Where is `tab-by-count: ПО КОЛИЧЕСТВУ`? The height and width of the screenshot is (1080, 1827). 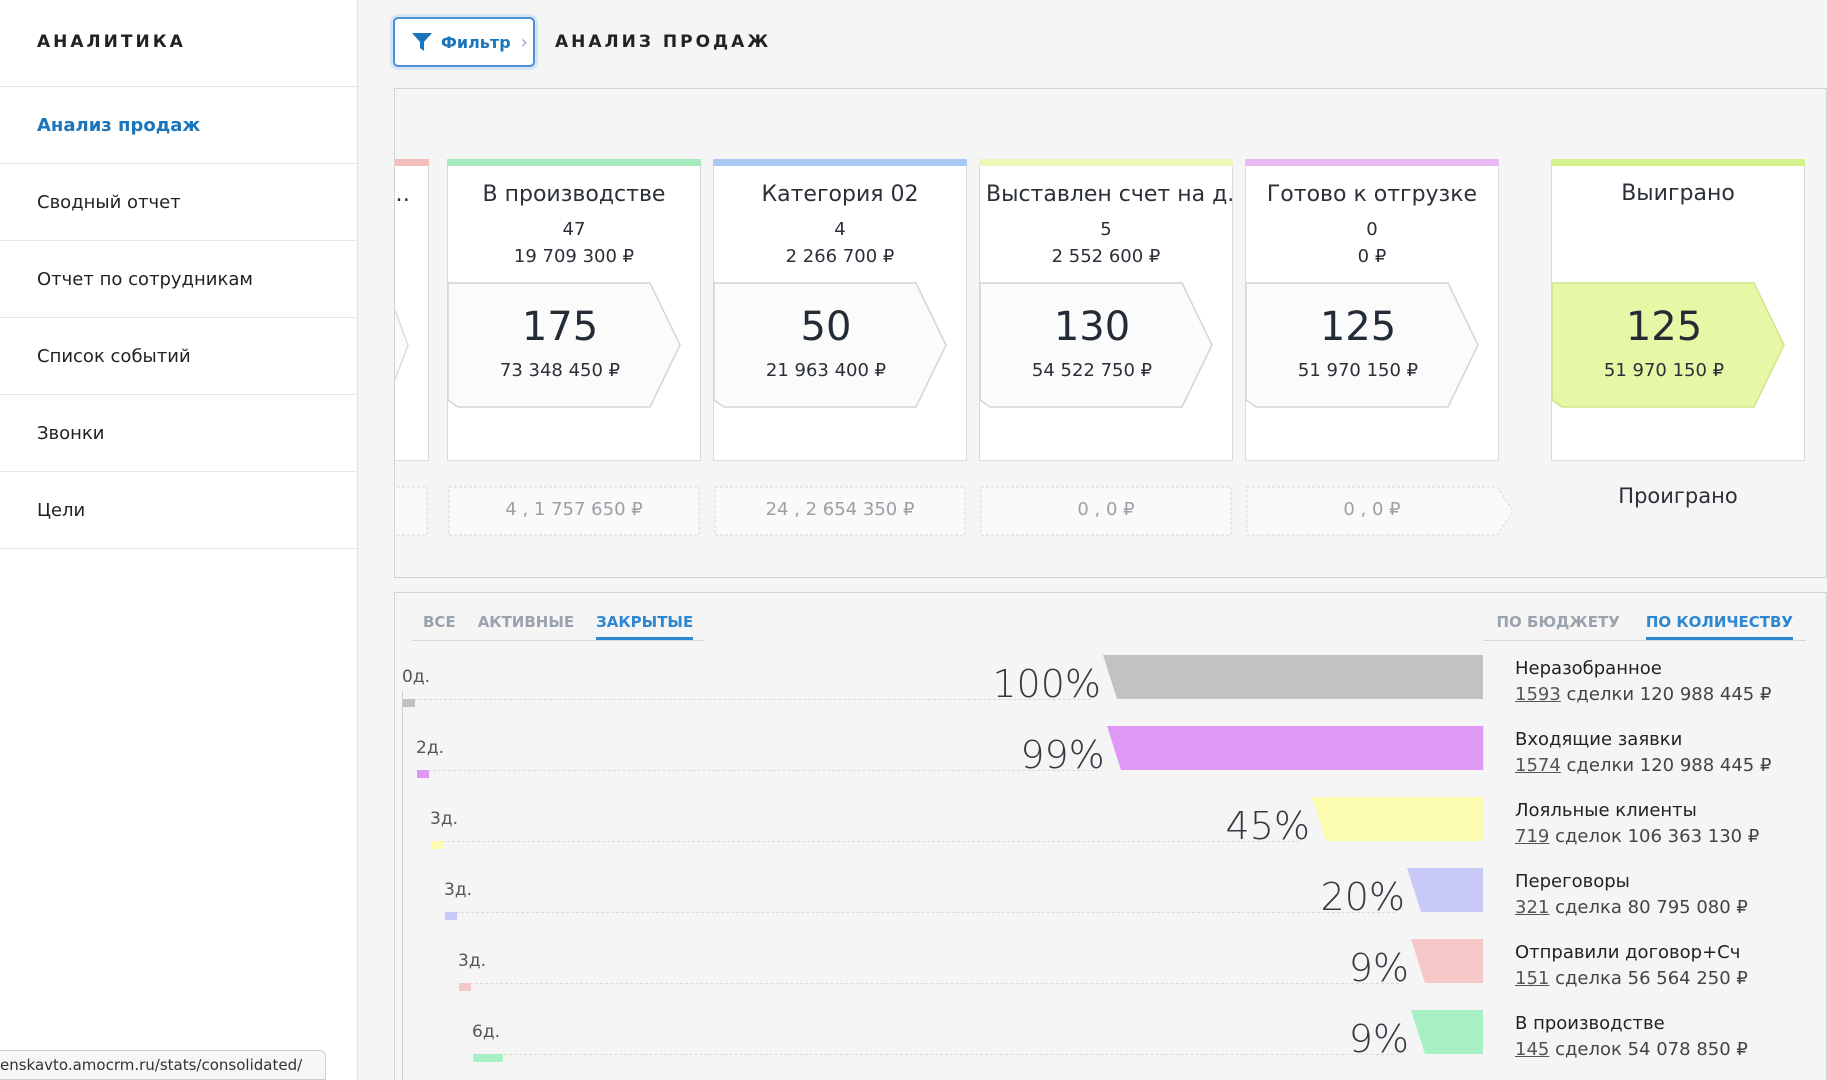
tab-by-count: ПО КОЛИЧЕСТВУ is located at coordinates (1719, 625).